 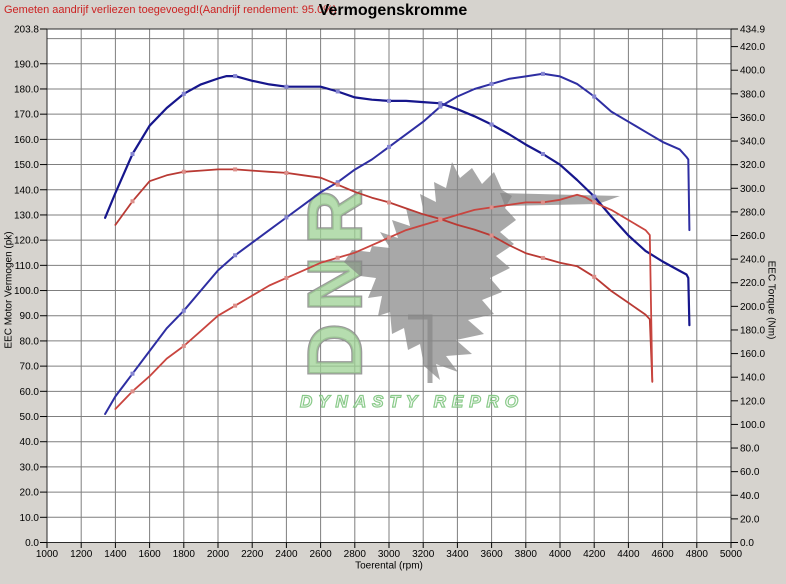 What do you see at coordinates (560, 554) in the screenshot?
I see `x-tick-label: 4000` at bounding box center [560, 554].